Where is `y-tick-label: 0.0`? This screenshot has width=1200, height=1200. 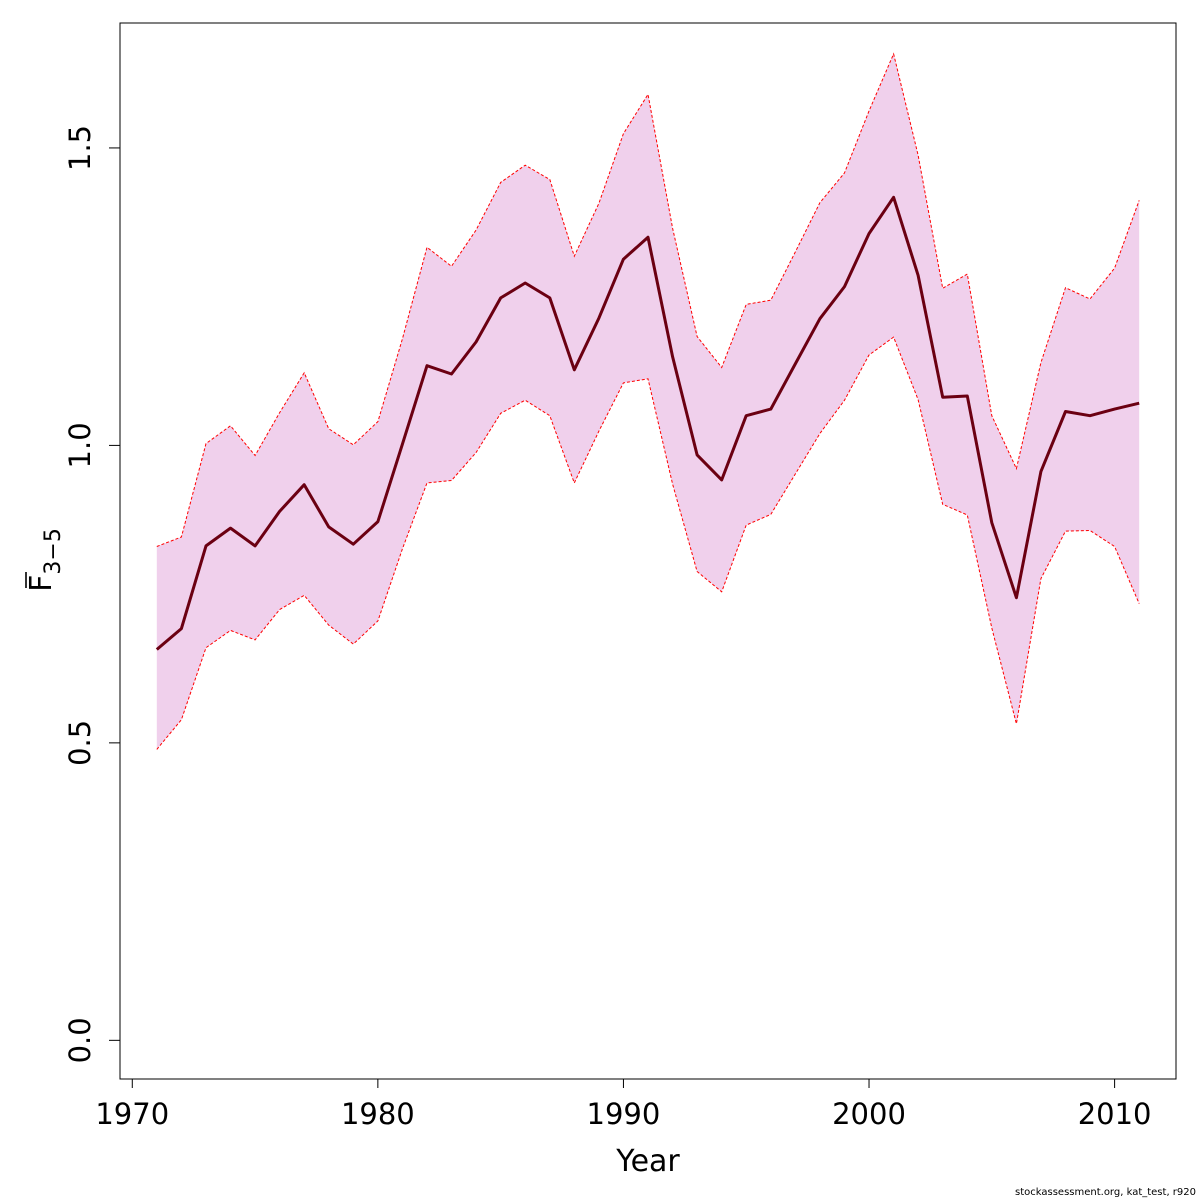 y-tick-label: 0.0 is located at coordinates (80, 1040).